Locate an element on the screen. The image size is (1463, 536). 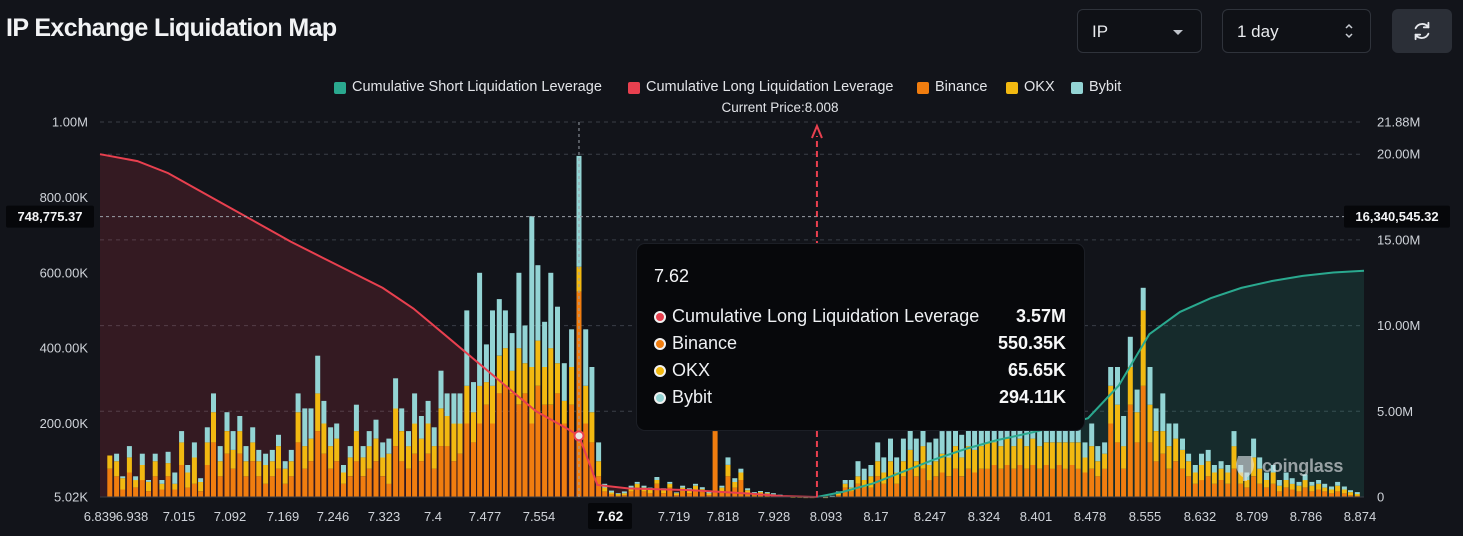
legend-label: Binance is located at coordinates (961, 87).